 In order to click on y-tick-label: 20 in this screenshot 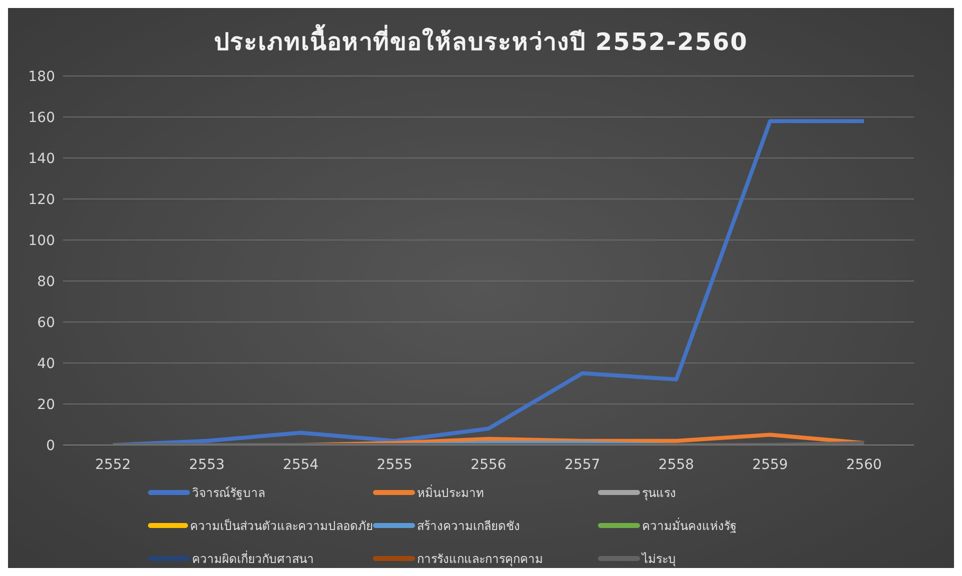, I will do `click(46, 404)`.